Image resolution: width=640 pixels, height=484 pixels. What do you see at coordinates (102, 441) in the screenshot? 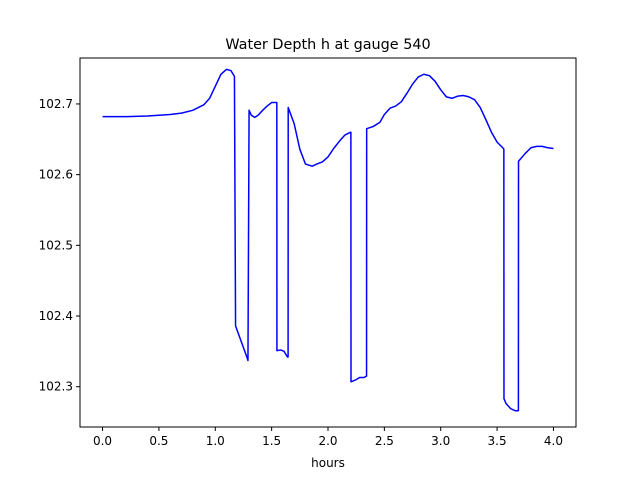
I see `x-tick-label: 0.0` at bounding box center [102, 441].